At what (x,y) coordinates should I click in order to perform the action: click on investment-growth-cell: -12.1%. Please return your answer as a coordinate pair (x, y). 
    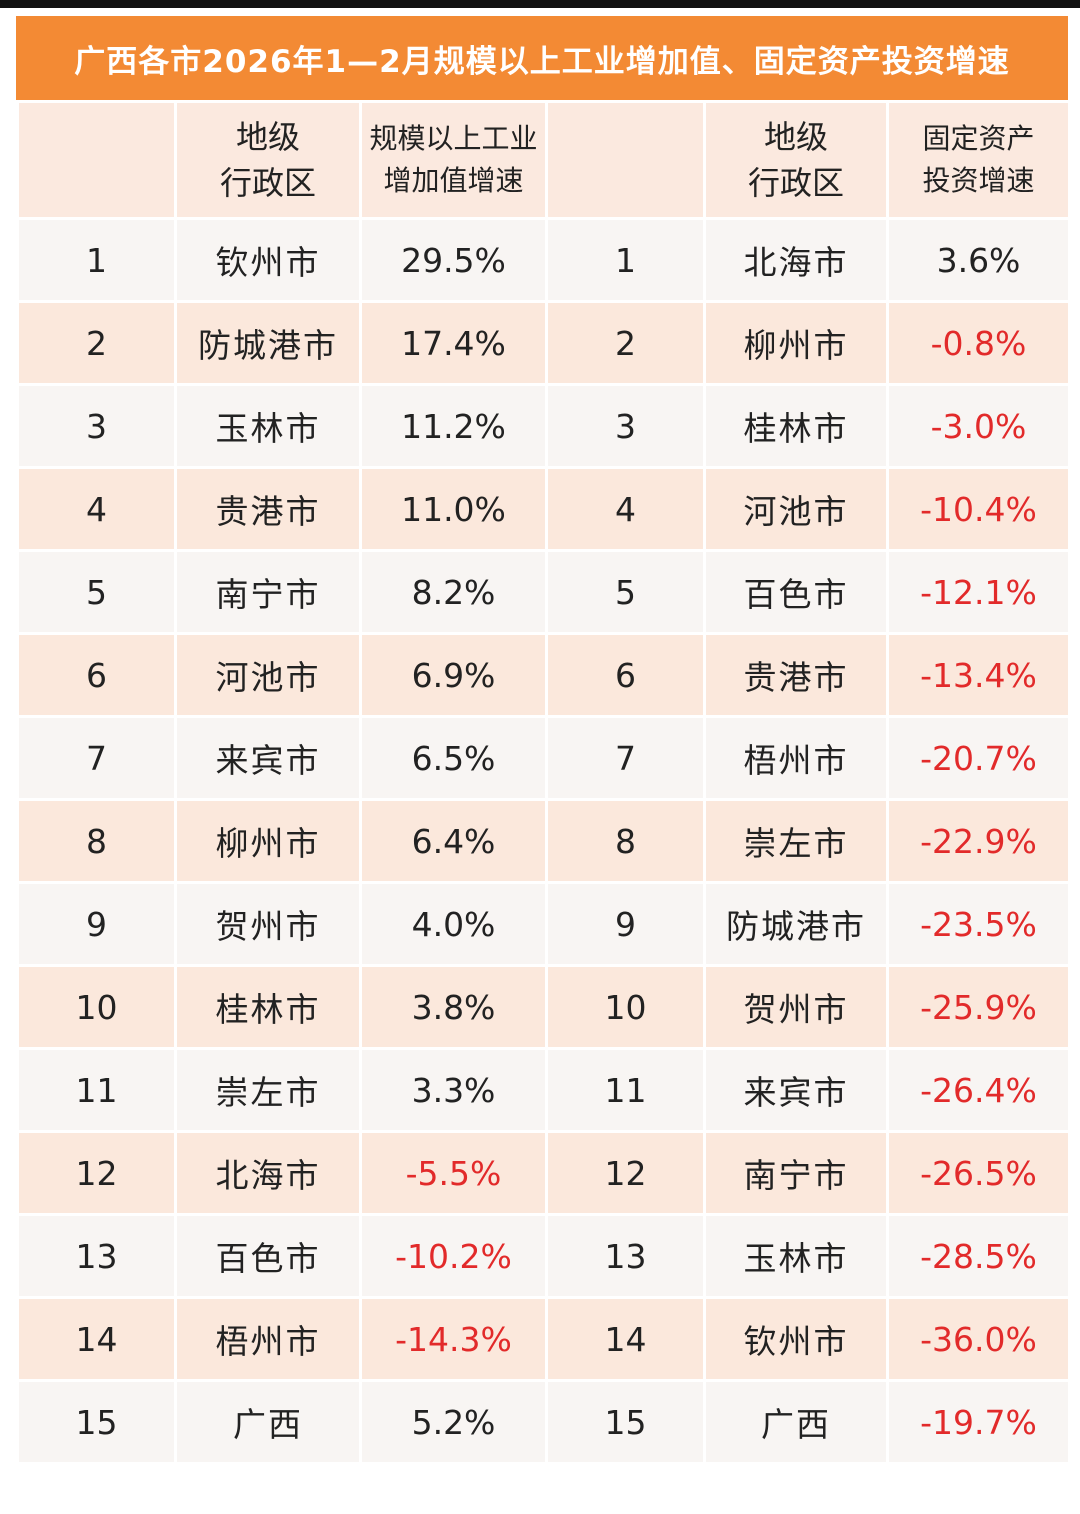
    Looking at the image, I should click on (978, 592).